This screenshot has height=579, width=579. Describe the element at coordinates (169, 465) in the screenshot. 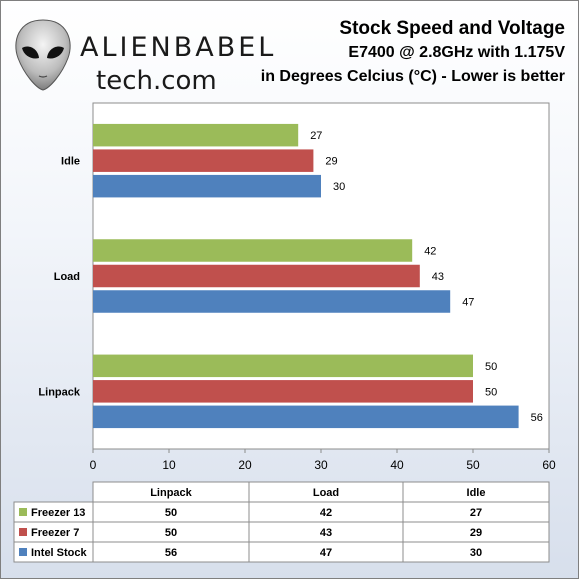

I see `x-tick-label: 10` at that location.